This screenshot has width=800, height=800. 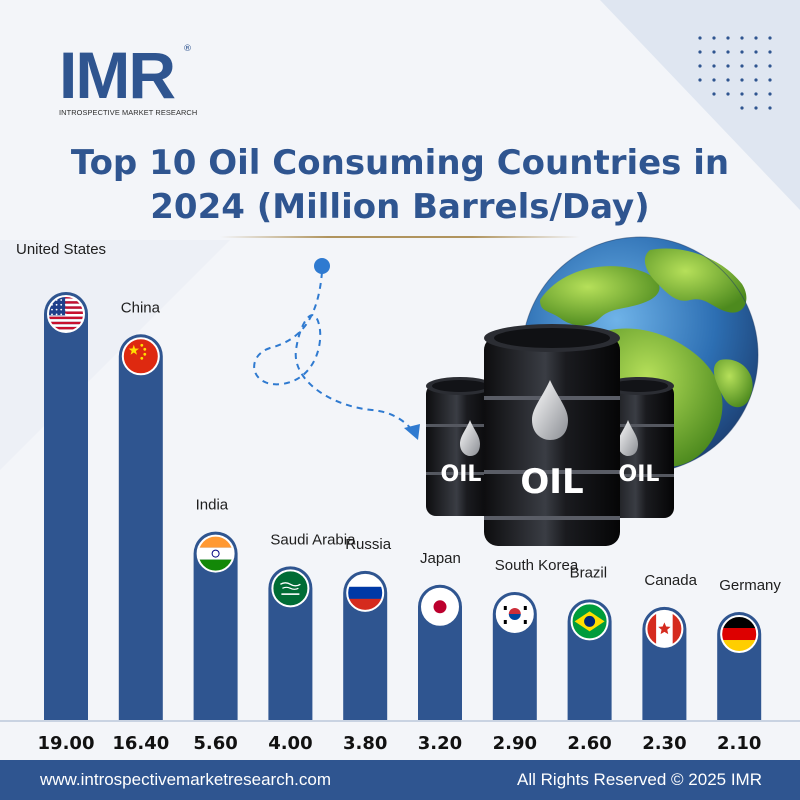 What do you see at coordinates (440, 606) in the screenshot?
I see `flag-jp-icon` at bounding box center [440, 606].